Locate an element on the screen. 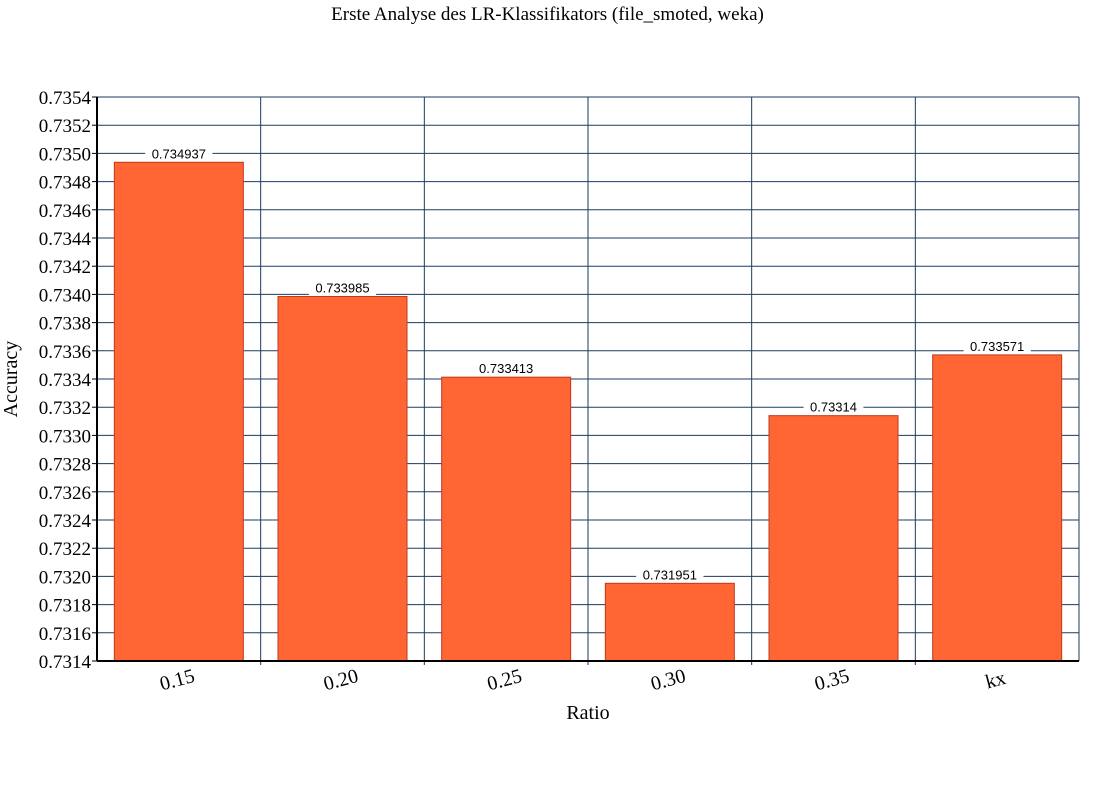 This screenshot has width=1095, height=805. data-label: 0.733985 is located at coordinates (342, 288).